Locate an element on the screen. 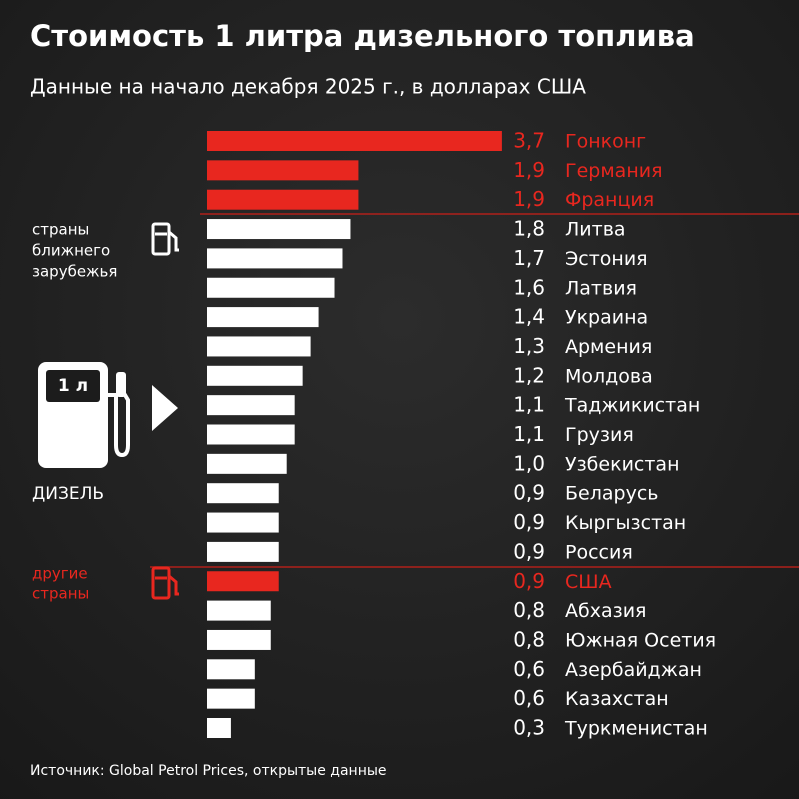  category-label: Узбекистан is located at coordinates (622, 464).